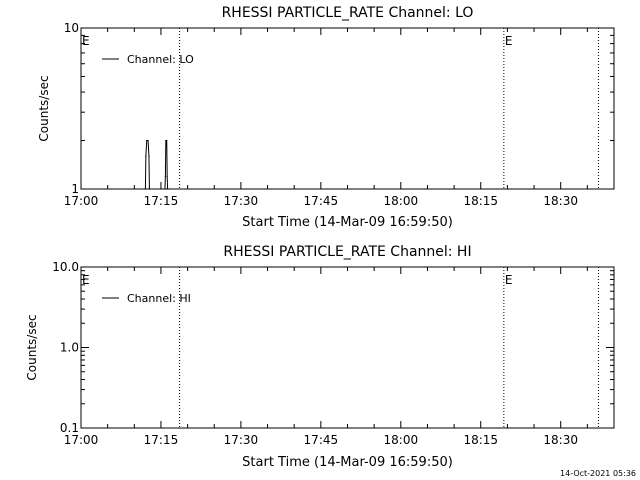 This screenshot has height=480, width=640. Describe the element at coordinates (69, 348) in the screenshot. I see `y-tick-label: 1.0` at that location.